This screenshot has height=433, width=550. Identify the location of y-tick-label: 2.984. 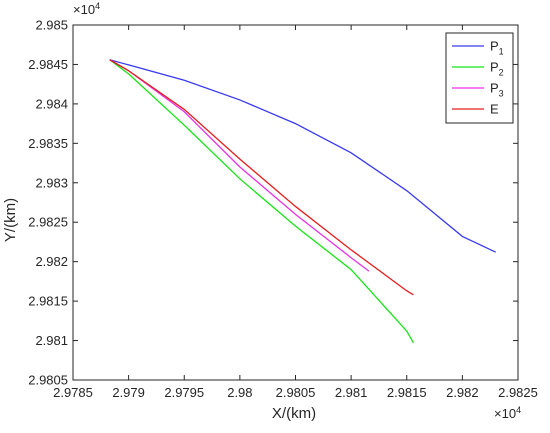
(51, 103).